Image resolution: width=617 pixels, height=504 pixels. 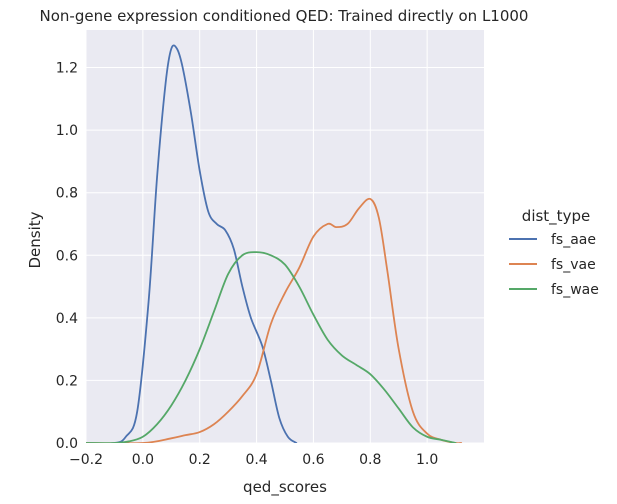 I want to click on x-axis-ticks: −0.2 0.0 0.2 0.4 0.6 0.8 1.0, so click(x=253, y=460).